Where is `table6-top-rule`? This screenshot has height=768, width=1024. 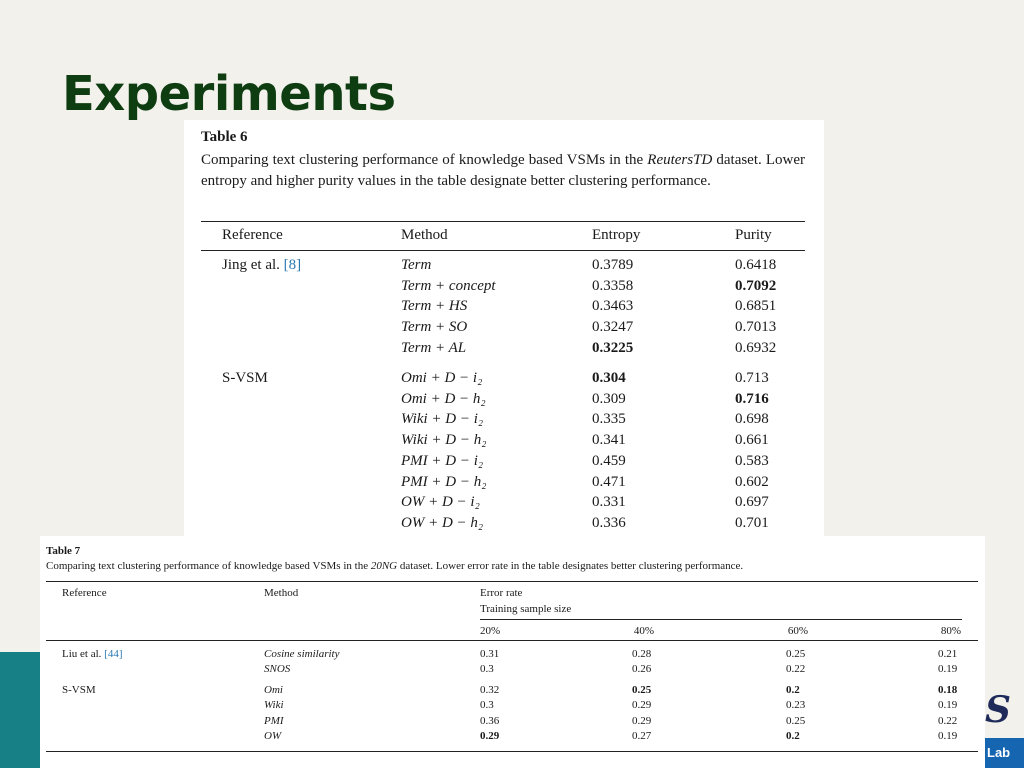
table6-top-rule is located at coordinates (503, 221).